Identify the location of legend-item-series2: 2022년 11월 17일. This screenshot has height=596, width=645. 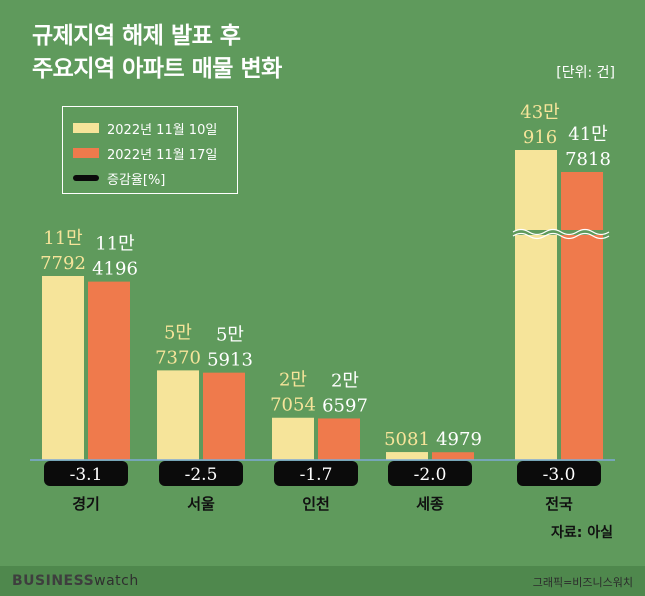
(145, 153).